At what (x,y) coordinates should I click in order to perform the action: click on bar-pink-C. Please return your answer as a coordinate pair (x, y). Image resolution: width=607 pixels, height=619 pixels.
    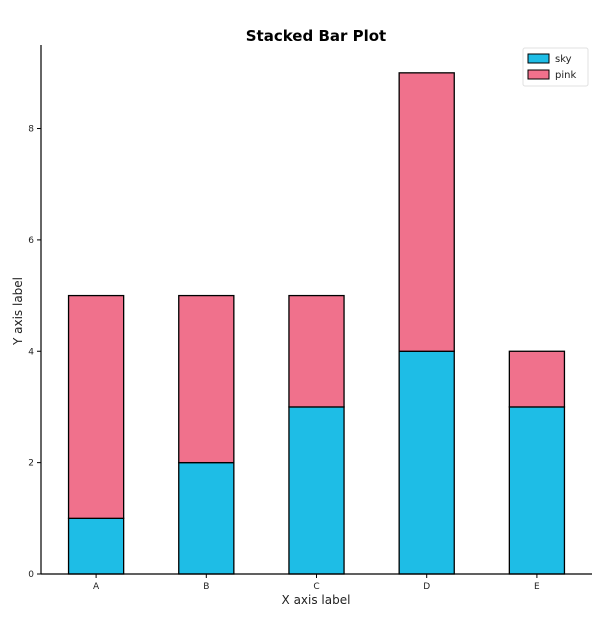
    Looking at the image, I should click on (316, 351).